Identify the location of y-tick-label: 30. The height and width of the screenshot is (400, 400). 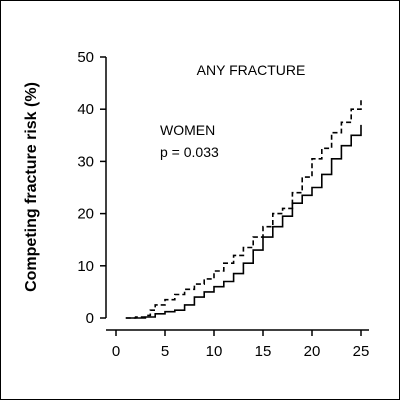
(85, 161).